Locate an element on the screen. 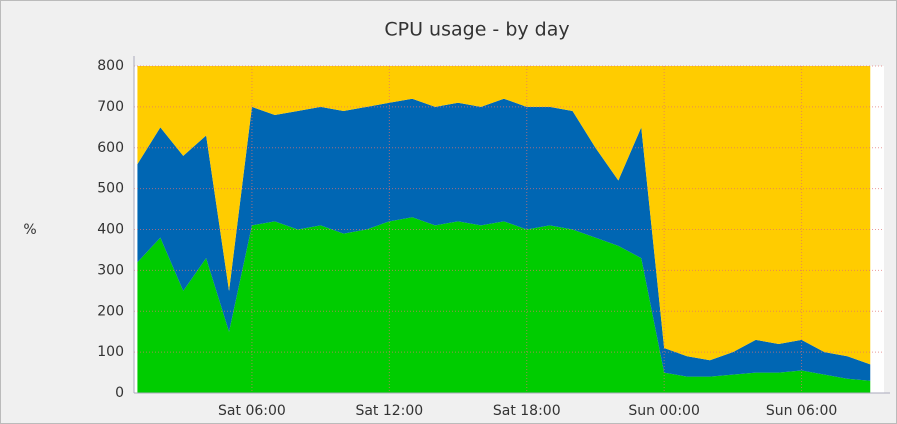 This screenshot has width=897, height=424. x-tick-label: Sat 06:00 is located at coordinates (252, 411).